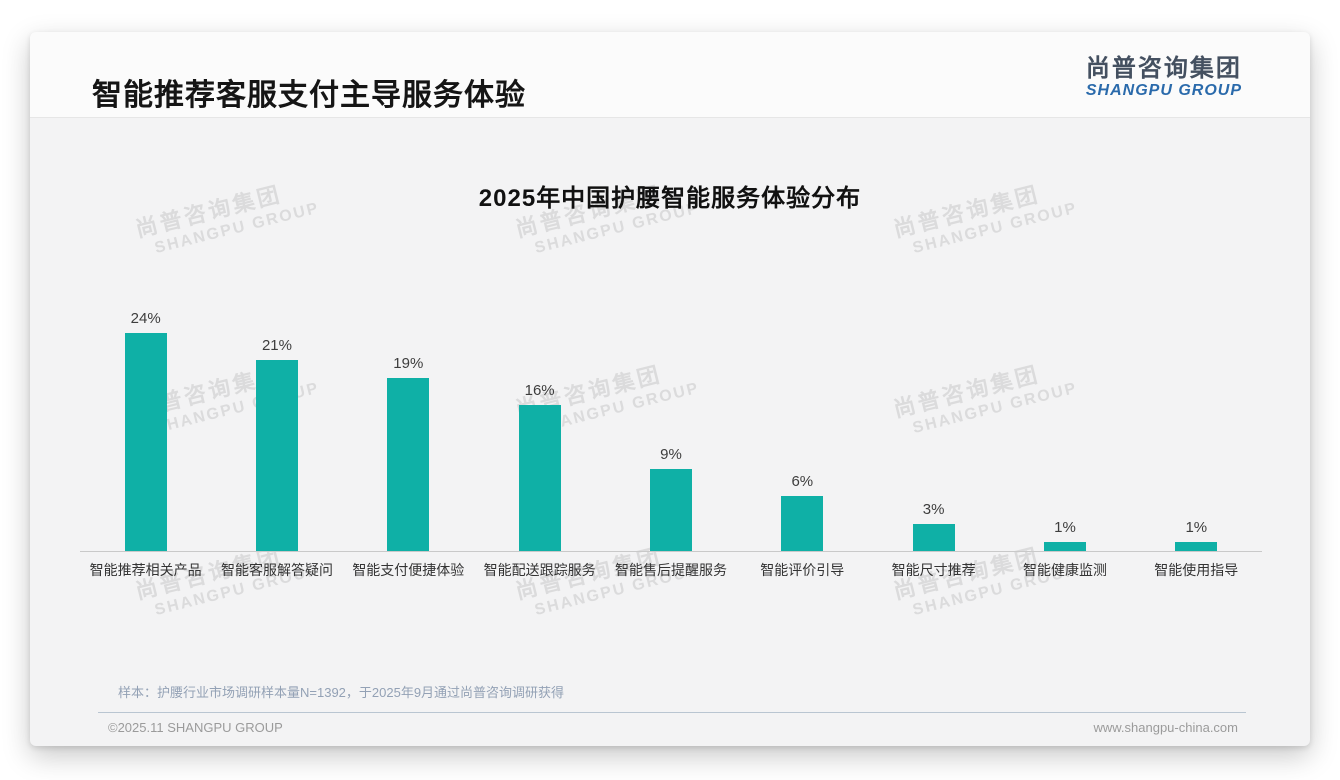 This screenshot has width=1340, height=780. I want to click on sample-note: 样本：护腰行业市场调研样本量N=1392，于2025年9月通过尚普咨询调研获得, so click(341, 692).